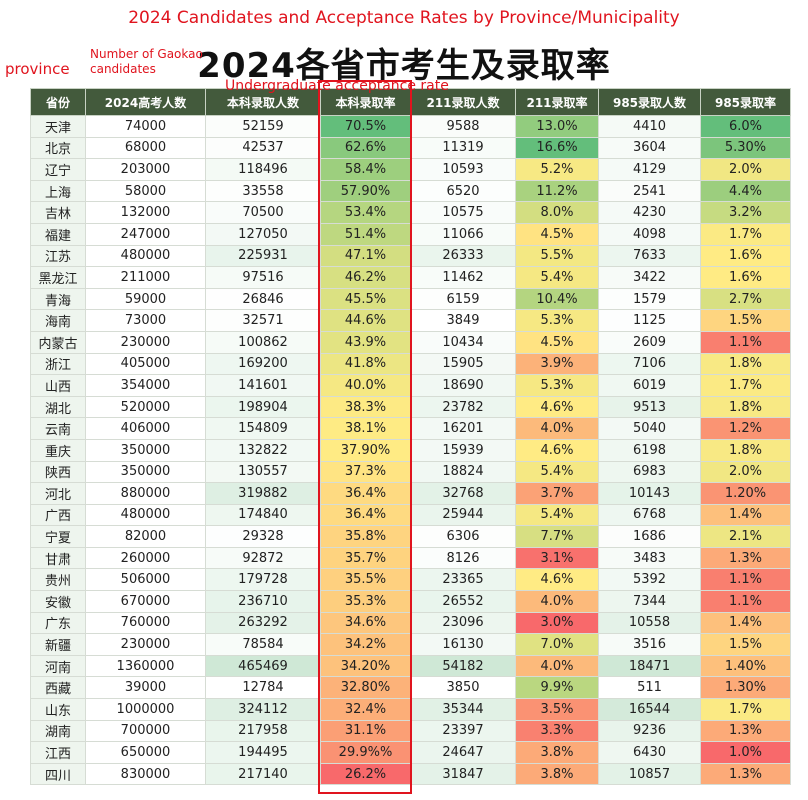  Describe the element at coordinates (145, 644) in the screenshot. I see `value-cell: 230000` at that location.